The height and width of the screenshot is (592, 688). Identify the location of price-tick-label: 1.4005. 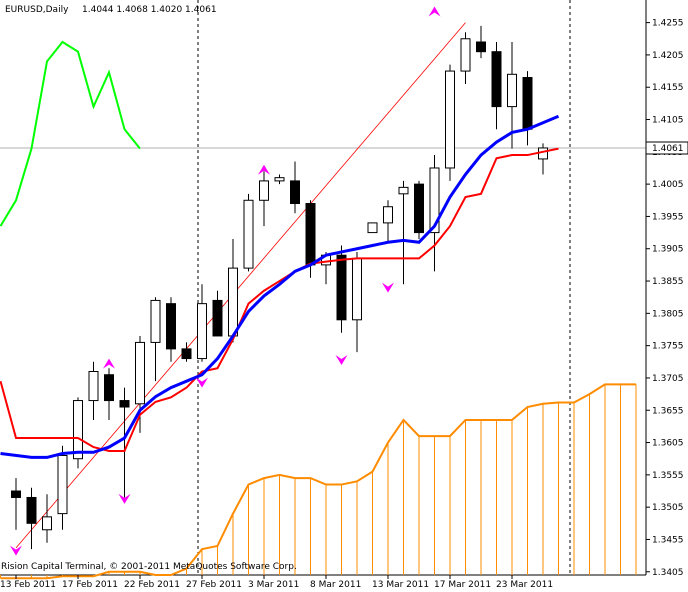
(668, 185).